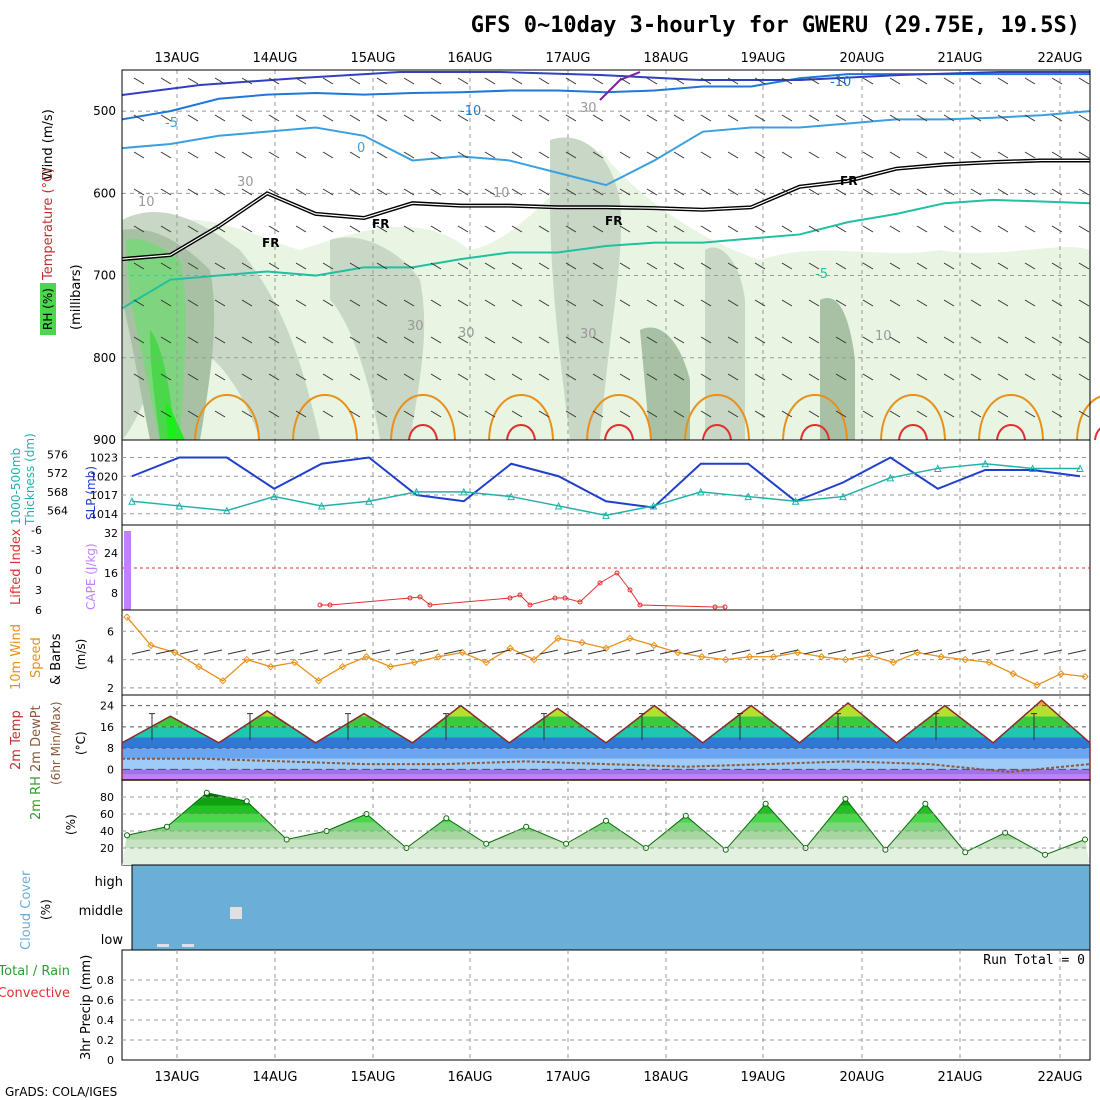 The image size is (1100, 1100). What do you see at coordinates (36, 530) in the screenshot?
I see `li-tick: -6` at bounding box center [36, 530].